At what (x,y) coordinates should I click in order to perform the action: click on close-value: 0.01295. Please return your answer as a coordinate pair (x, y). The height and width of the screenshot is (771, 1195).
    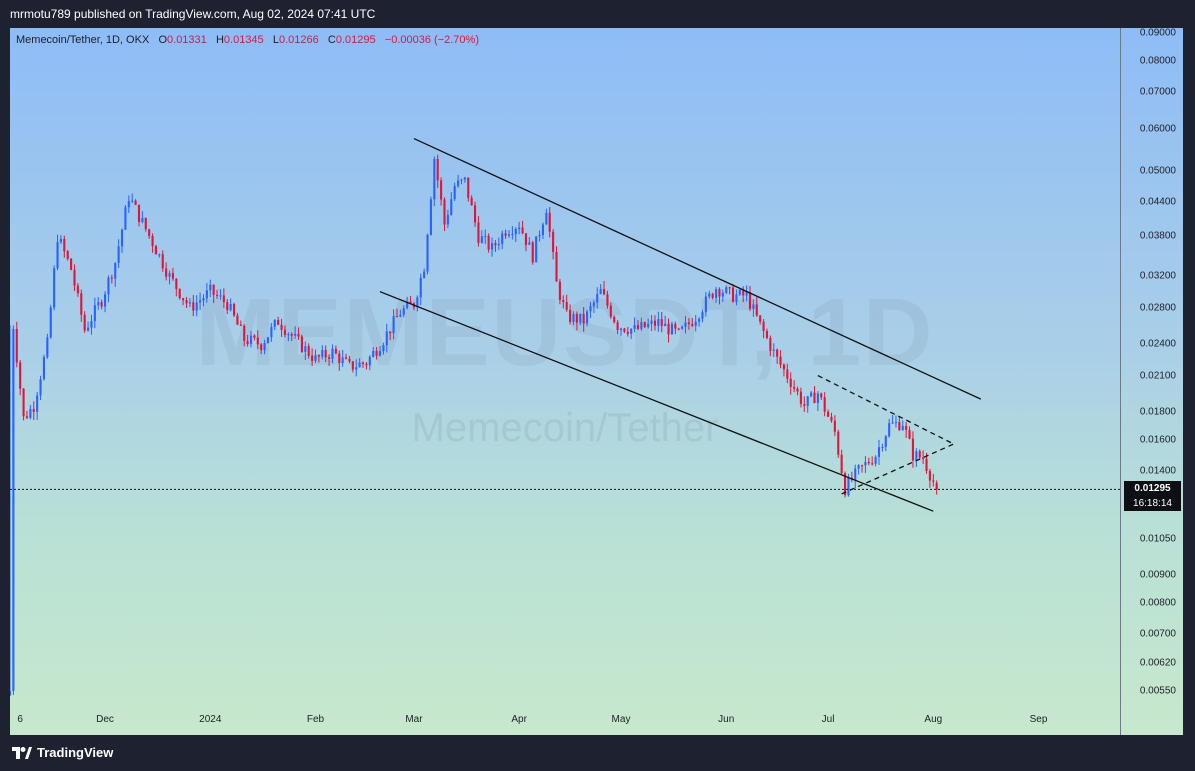
    Looking at the image, I should click on (355, 40).